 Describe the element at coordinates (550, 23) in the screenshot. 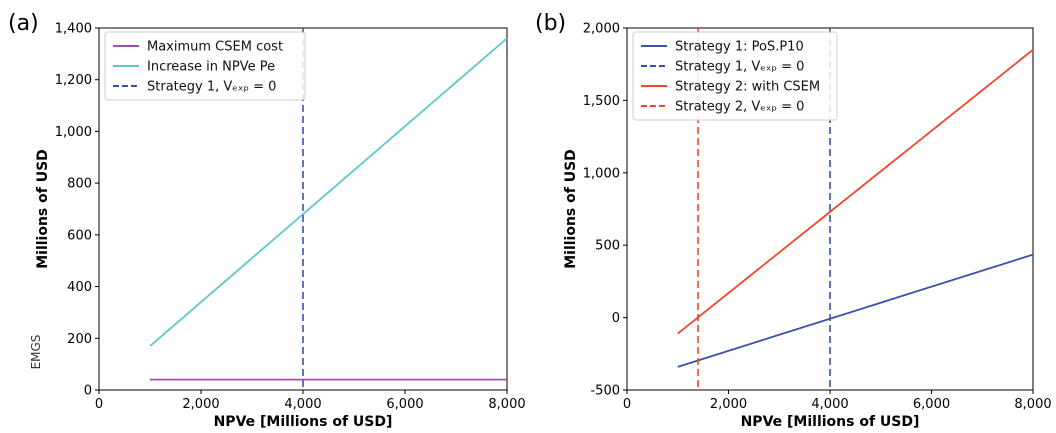

I see `panel-label: (b)` at that location.